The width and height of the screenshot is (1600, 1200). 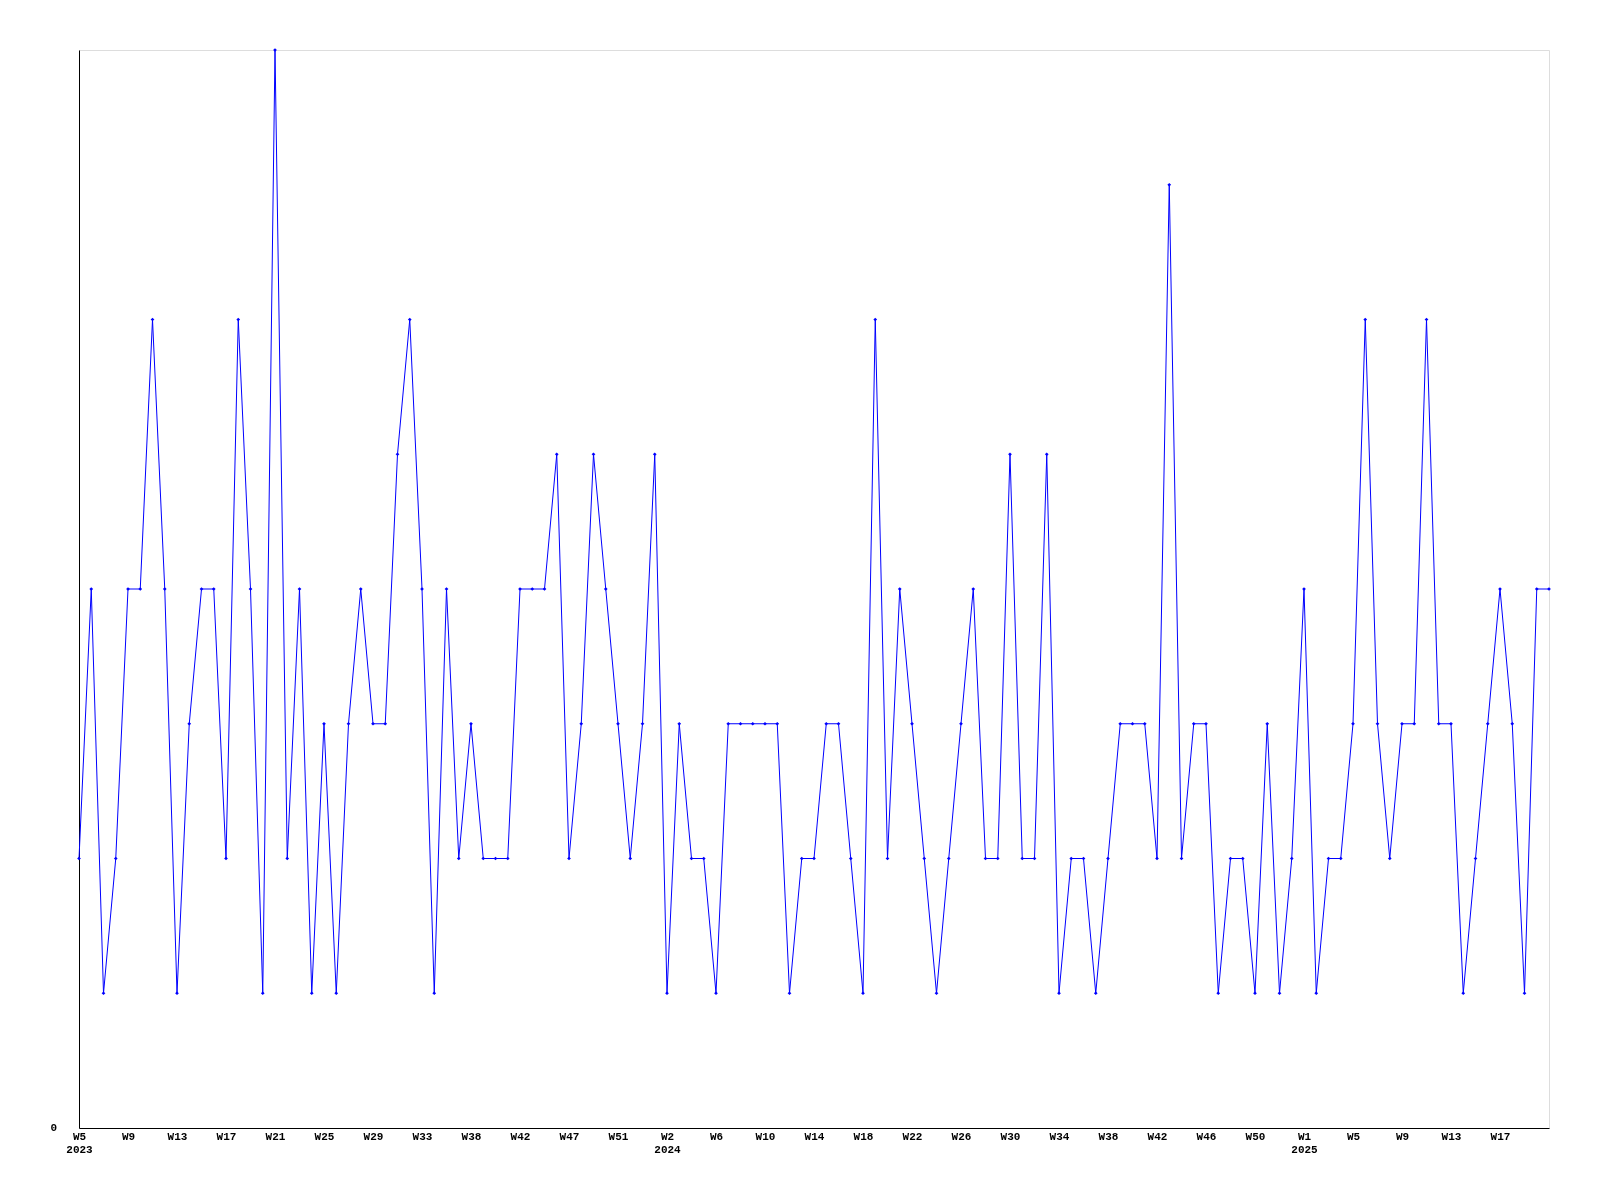 I want to click on x-tick-label: W6, so click(x=716, y=1136).